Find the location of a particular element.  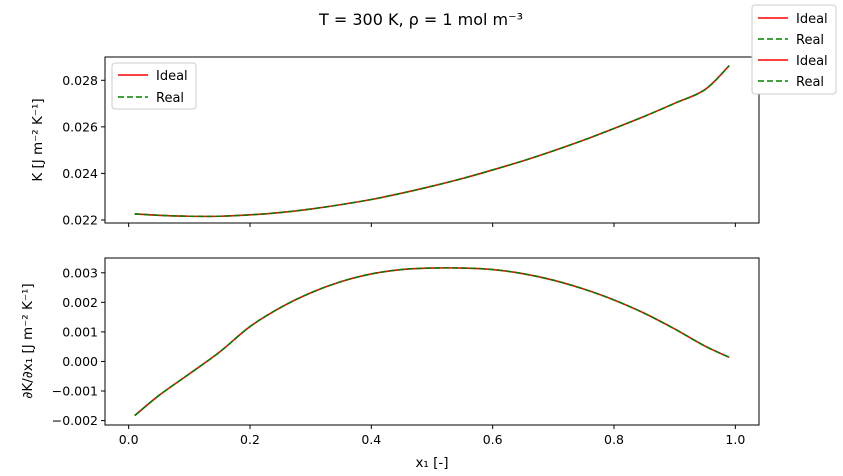

bottom-x-tick-label: 0.8 is located at coordinates (614, 439).